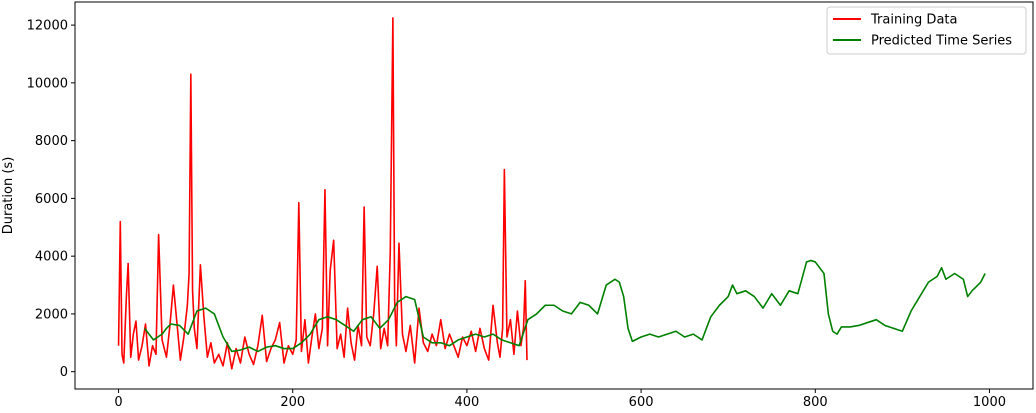  Describe the element at coordinates (913, 20) in the screenshot. I see `legend-label-training-data: Training Data` at that location.